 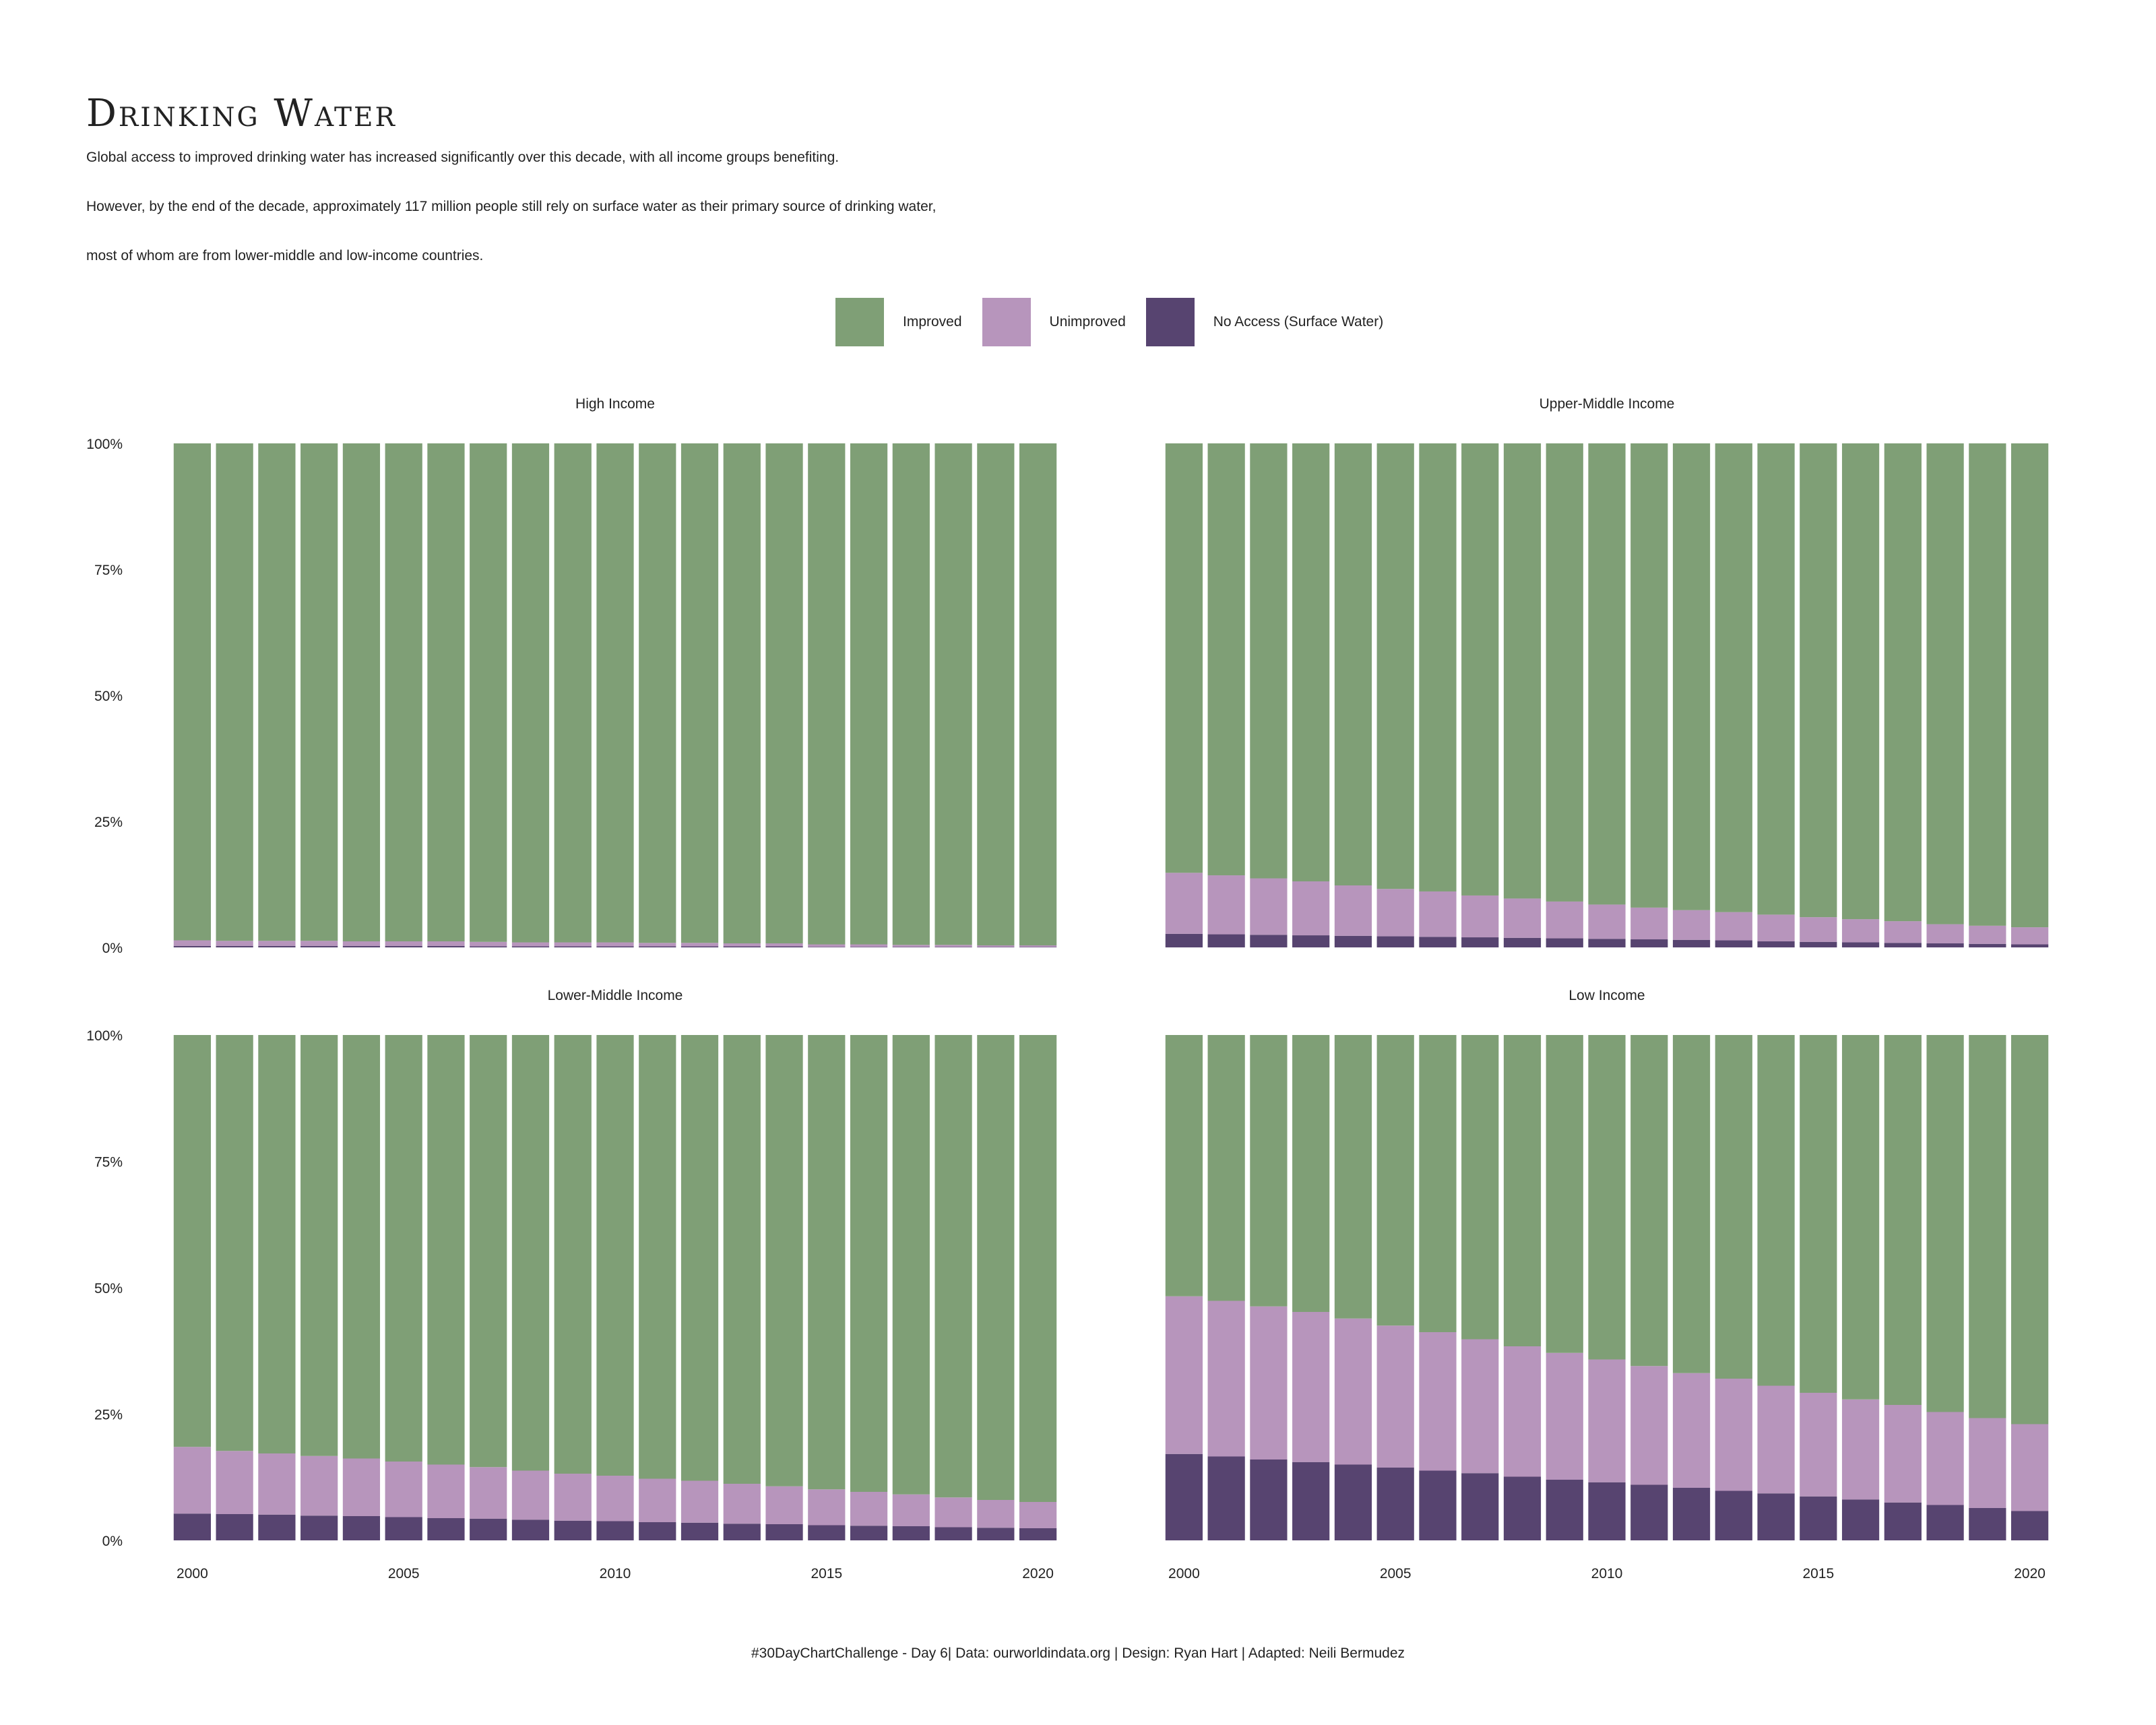 What do you see at coordinates (108, 1162) in the screenshot?
I see `y-tick-label: 75%` at bounding box center [108, 1162].